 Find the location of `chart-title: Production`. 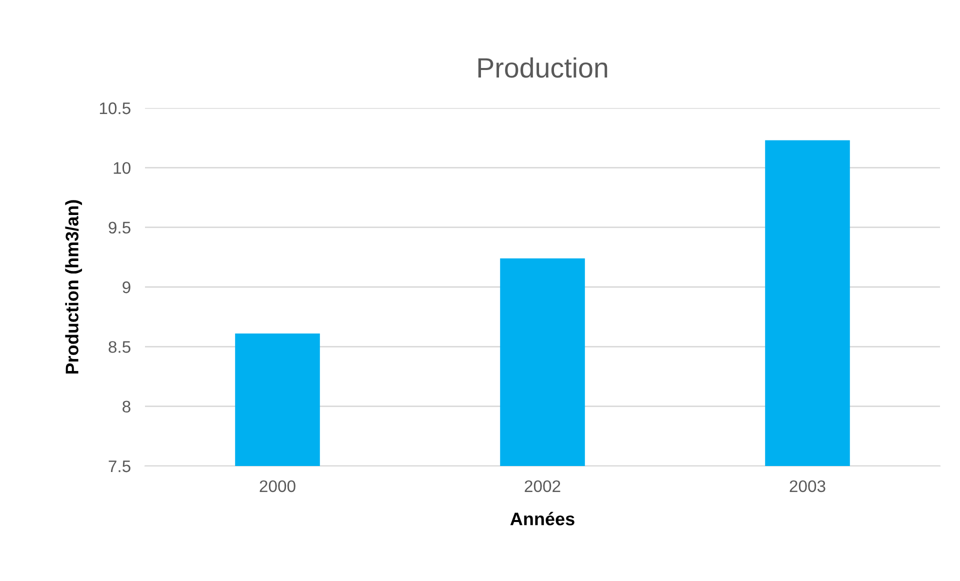

chart-title: Production is located at coordinates (543, 67).